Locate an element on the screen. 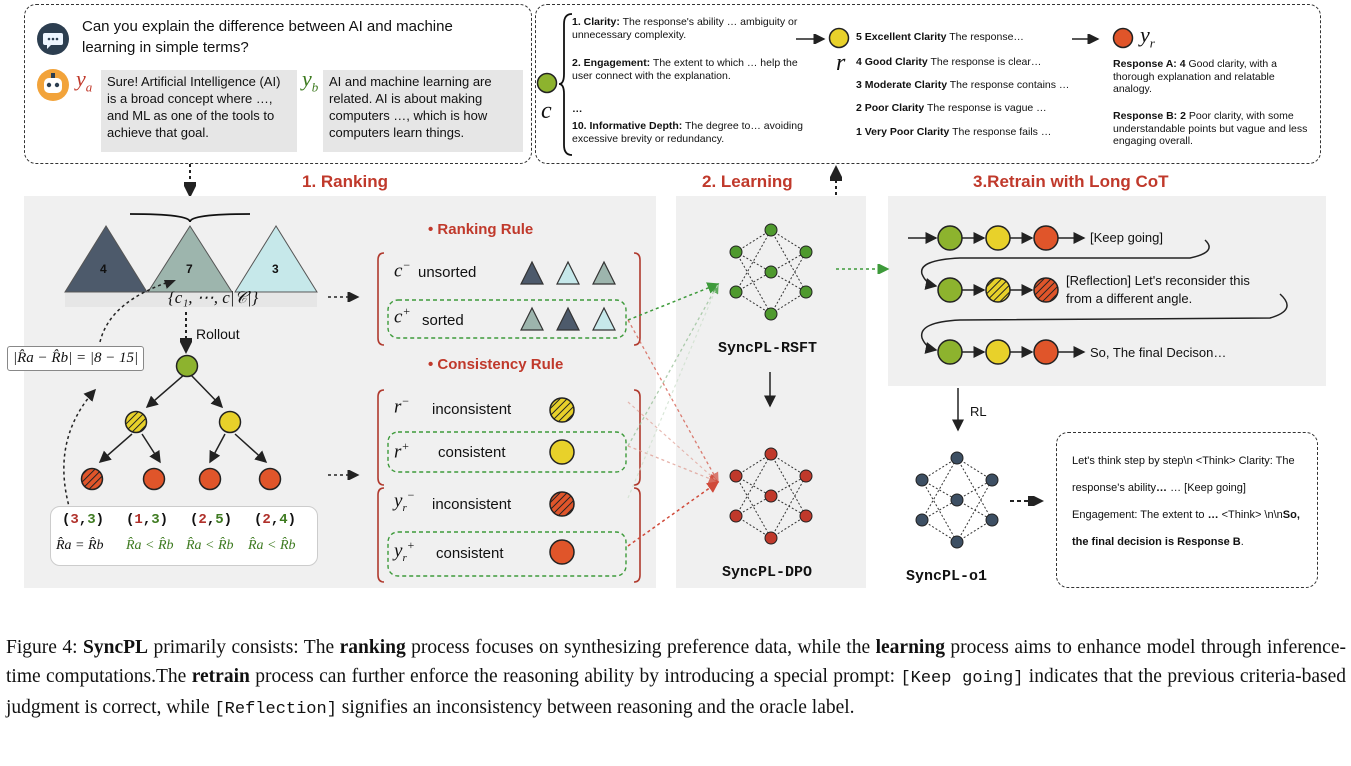 This screenshot has height=766, width=1351. hatched-yellow-node is located at coordinates (562, 410).